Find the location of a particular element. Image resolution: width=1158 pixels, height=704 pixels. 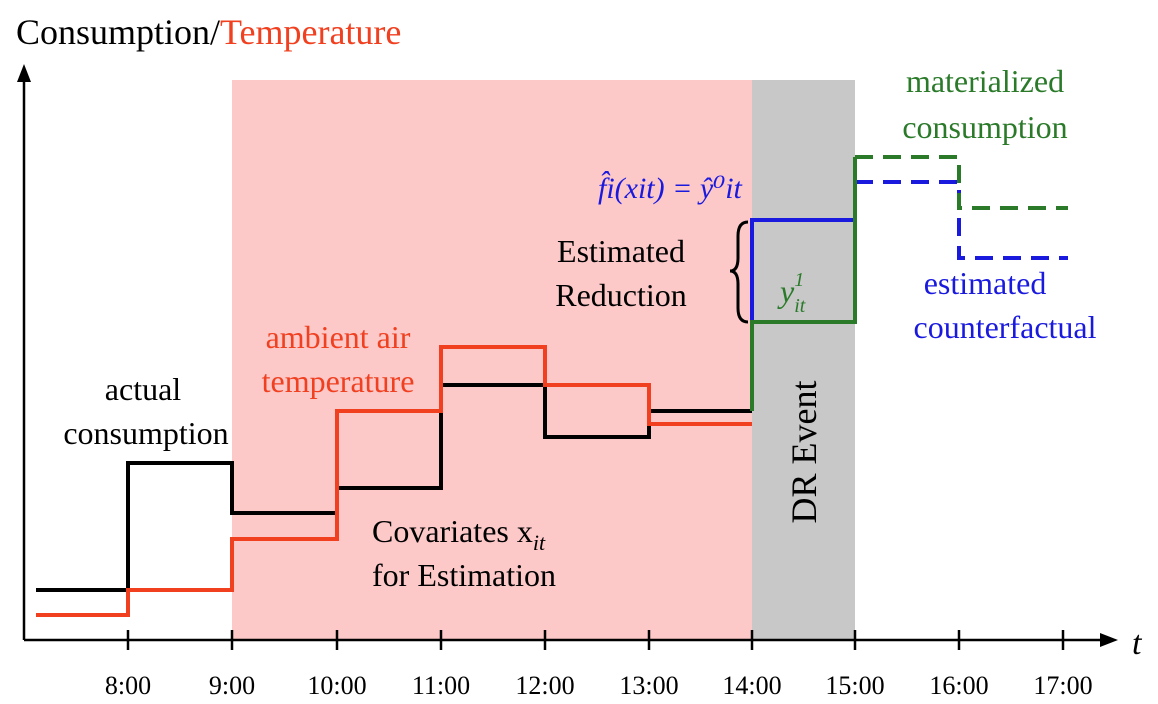

tick-label-10: 10:00 is located at coordinates (336, 685).